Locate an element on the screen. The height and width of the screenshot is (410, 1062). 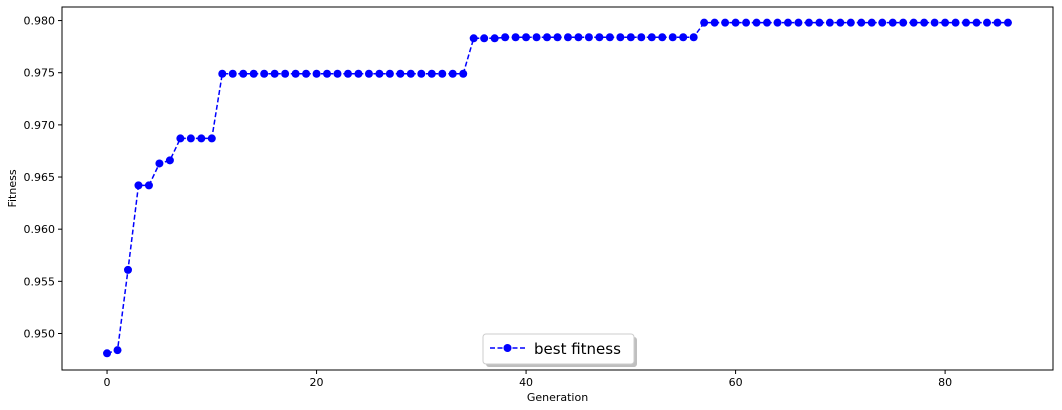
x-tick-label: 40 is located at coordinates (526, 382).